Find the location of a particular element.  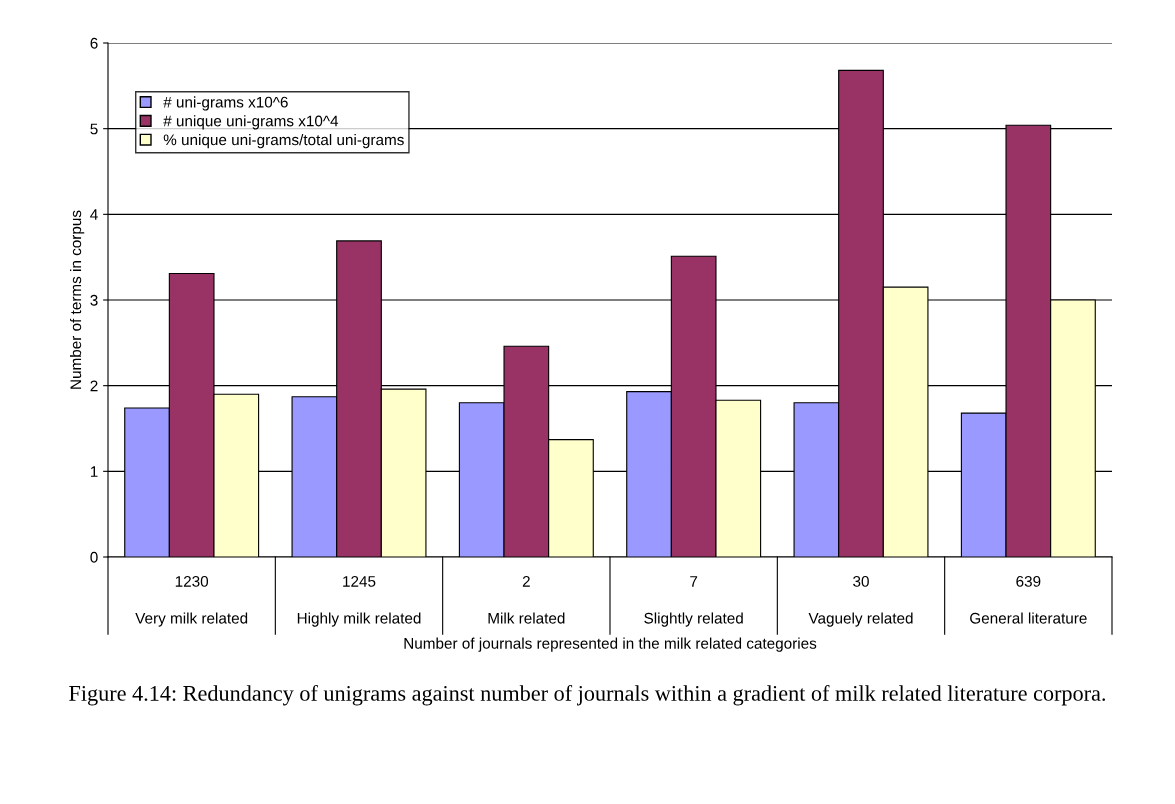

y-tick-label: 0 is located at coordinates (94, 557).